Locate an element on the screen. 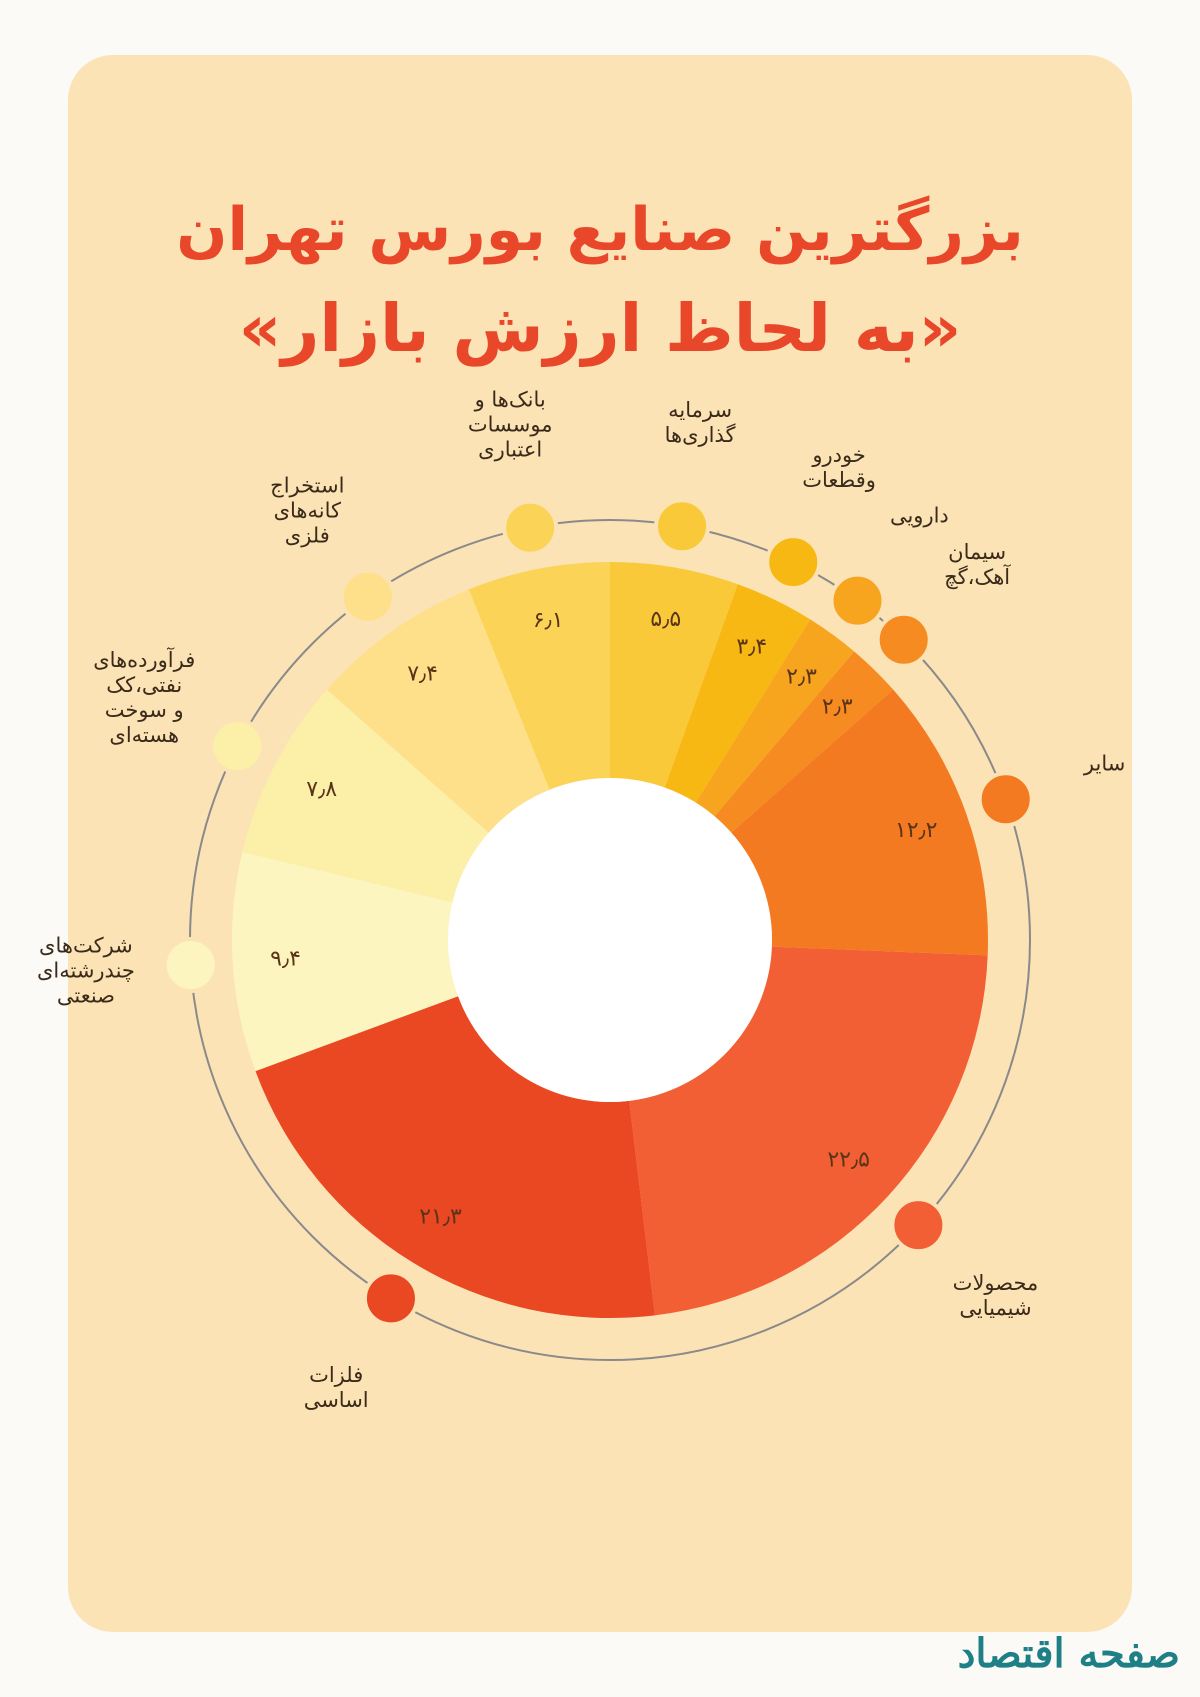  value-label: ۹٫۴ is located at coordinates (285, 958).